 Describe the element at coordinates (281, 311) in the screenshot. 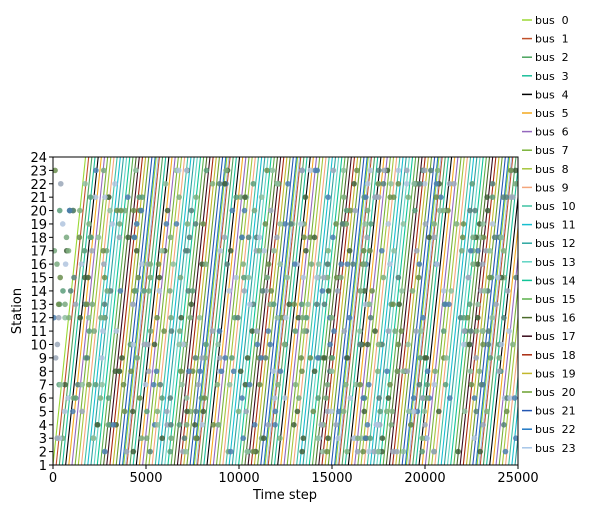

I see `bus-0-trip-line` at that location.